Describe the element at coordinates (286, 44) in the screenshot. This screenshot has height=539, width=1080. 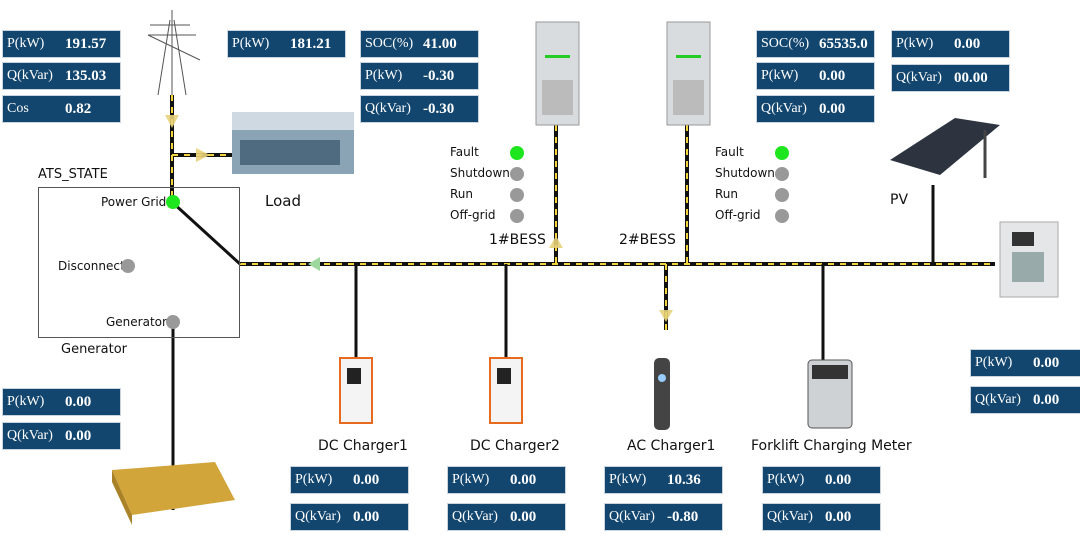
I see `load-metric-pkw: P(kW) 181.21` at that location.